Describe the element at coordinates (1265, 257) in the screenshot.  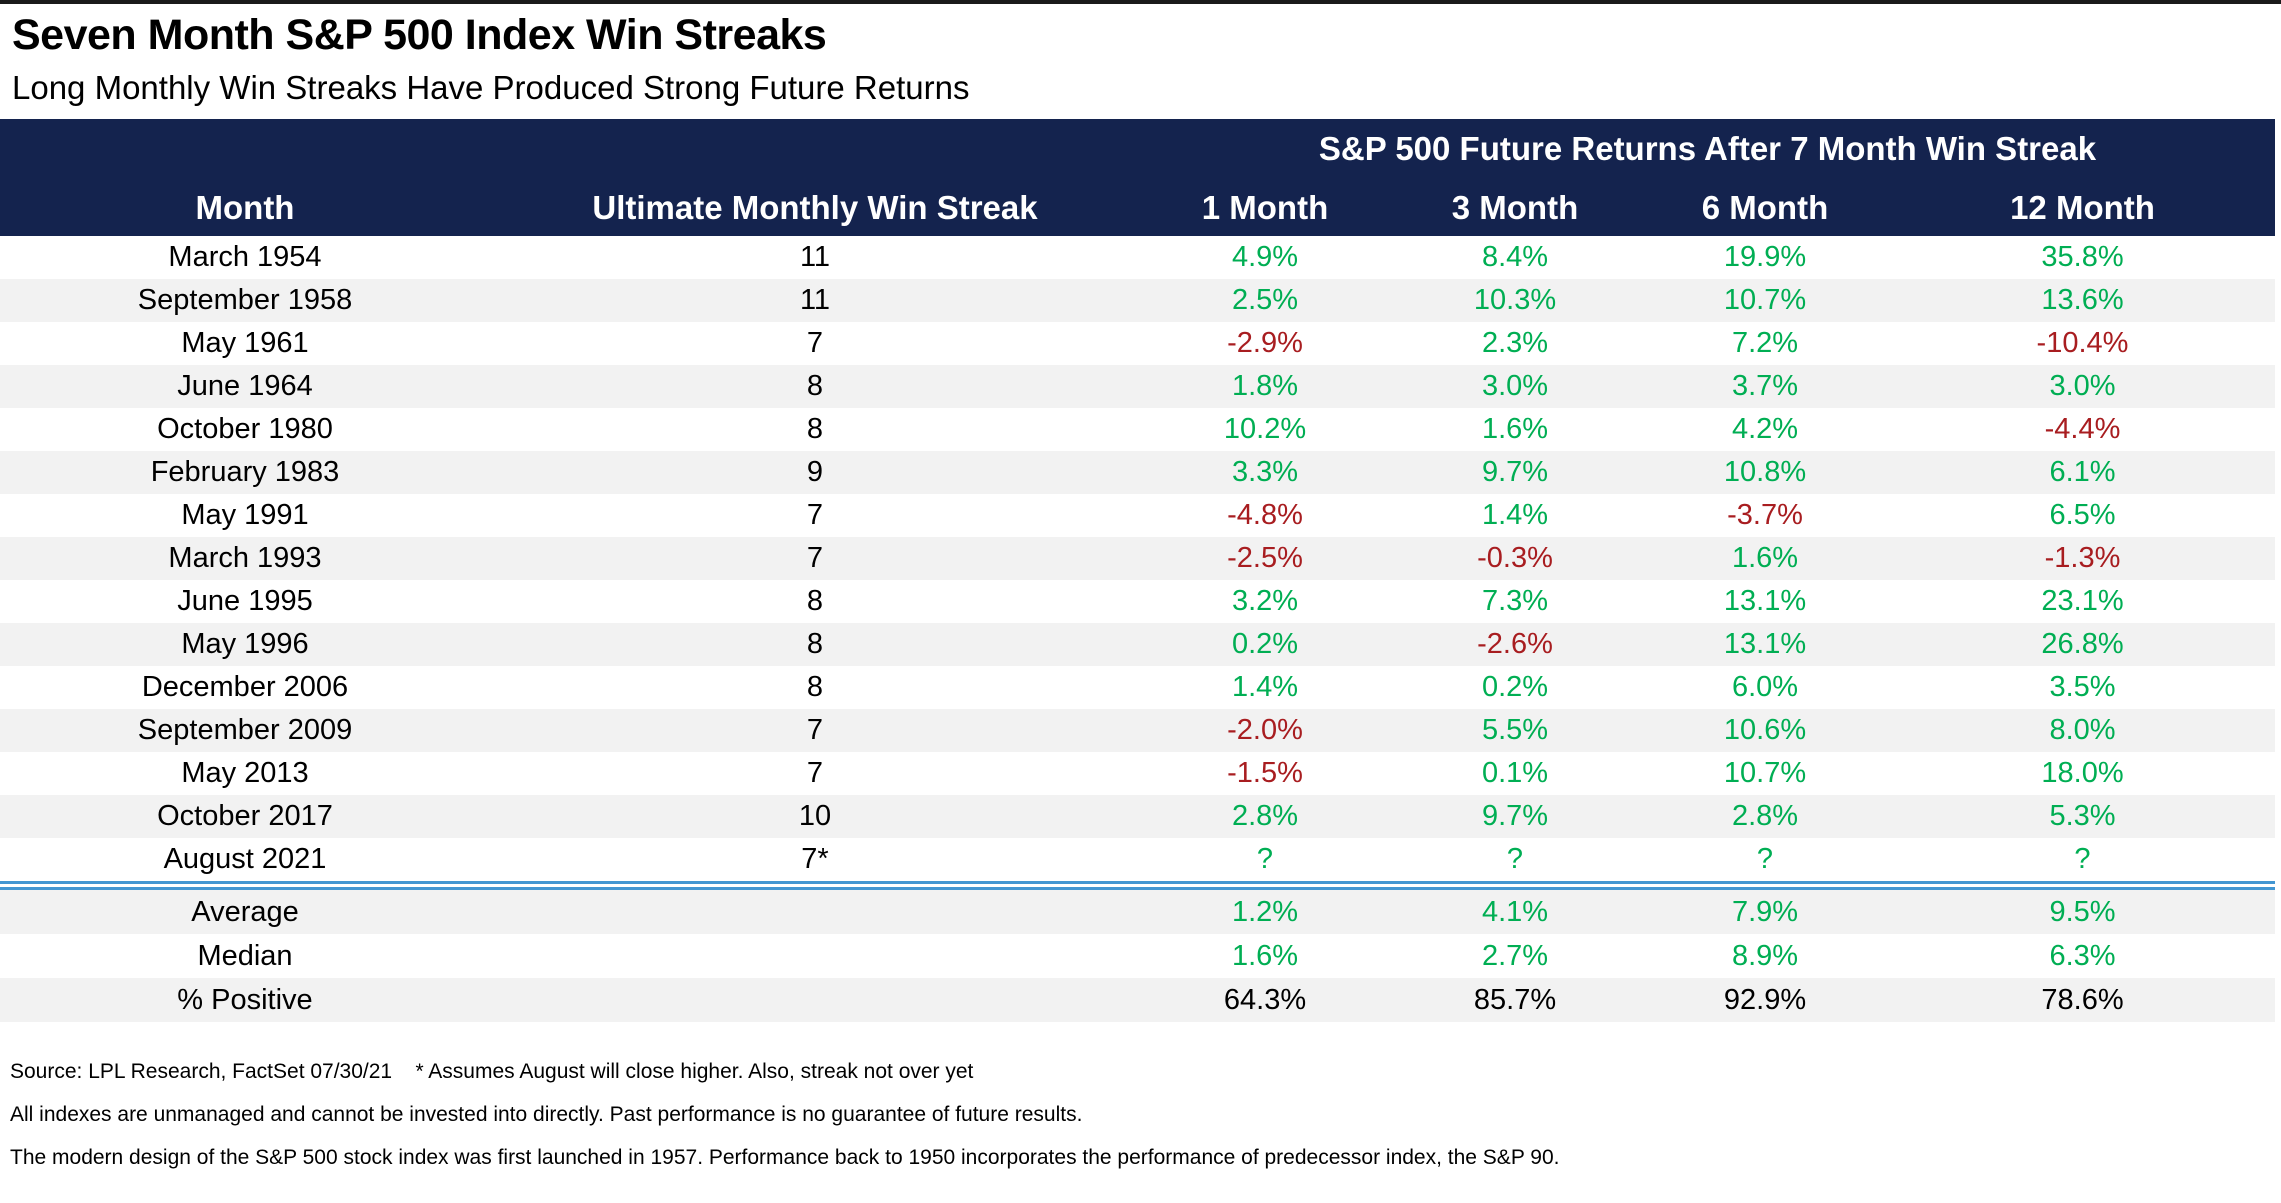
I see `return-cell-1-month: 4.9%` at that location.